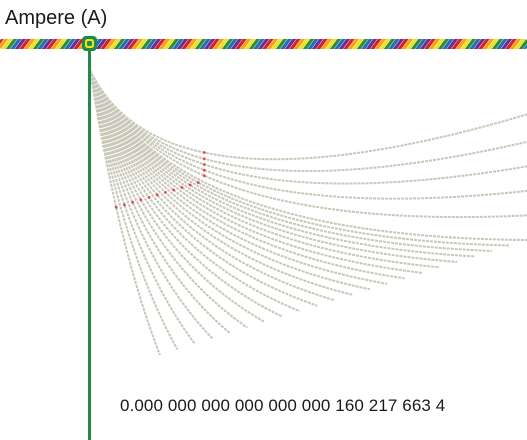 The height and width of the screenshot is (440, 527). I want to click on unit-title: Ampere (A), so click(56, 18).